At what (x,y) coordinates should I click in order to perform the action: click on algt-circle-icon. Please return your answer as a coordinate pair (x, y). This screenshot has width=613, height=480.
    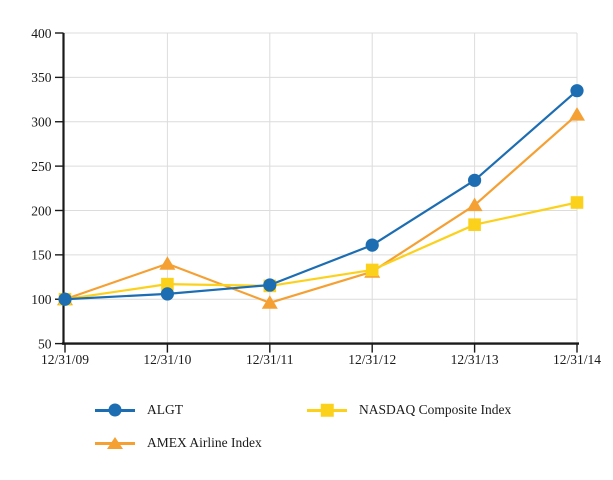
    Looking at the image, I should click on (115, 410).